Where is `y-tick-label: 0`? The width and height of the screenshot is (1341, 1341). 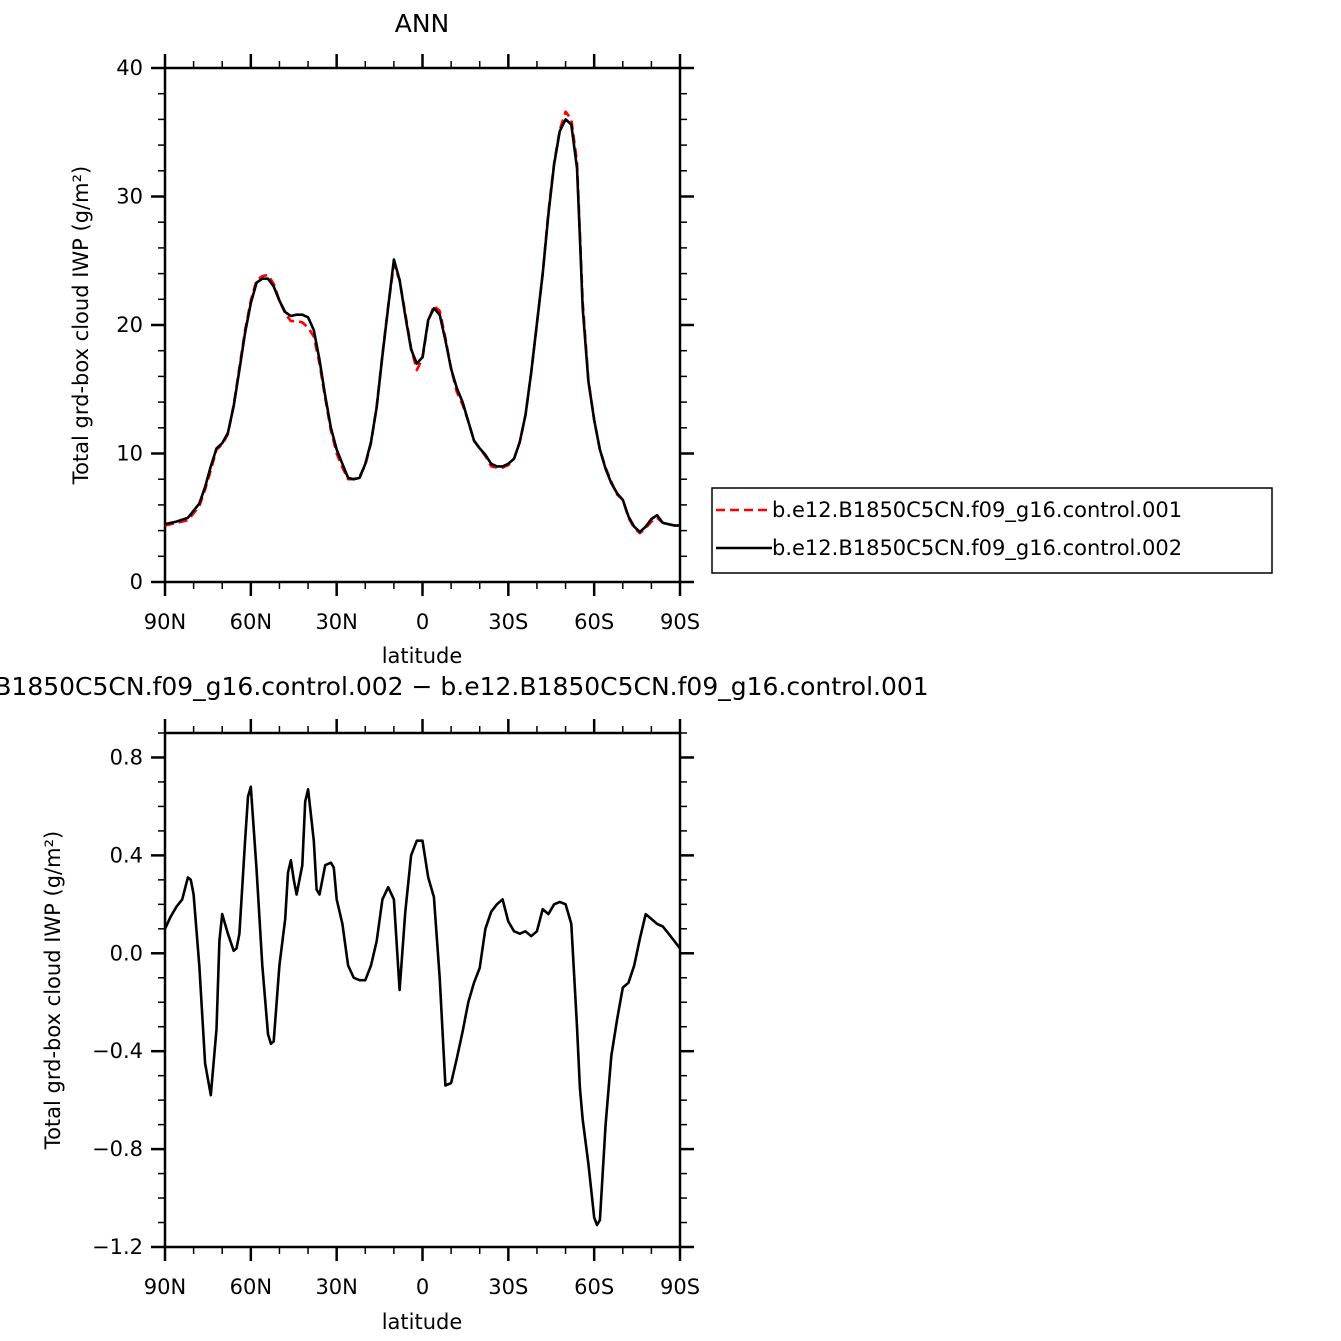
y-tick-label: 0 is located at coordinates (136, 582).